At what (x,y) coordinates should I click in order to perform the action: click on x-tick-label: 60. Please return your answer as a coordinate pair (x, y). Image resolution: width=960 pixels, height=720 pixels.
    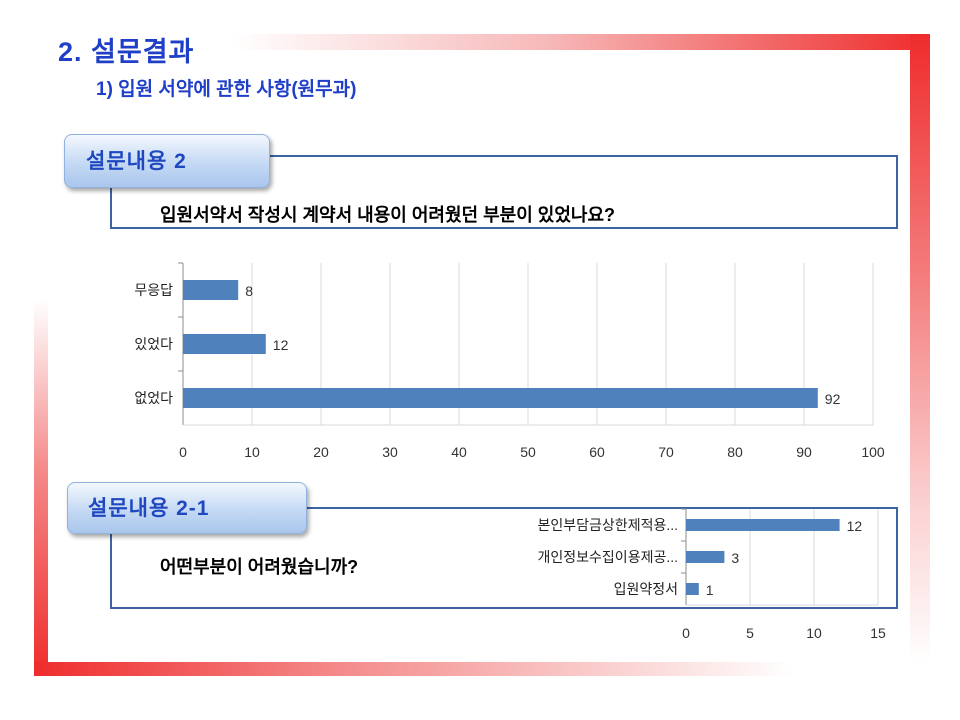
    Looking at the image, I should click on (597, 452).